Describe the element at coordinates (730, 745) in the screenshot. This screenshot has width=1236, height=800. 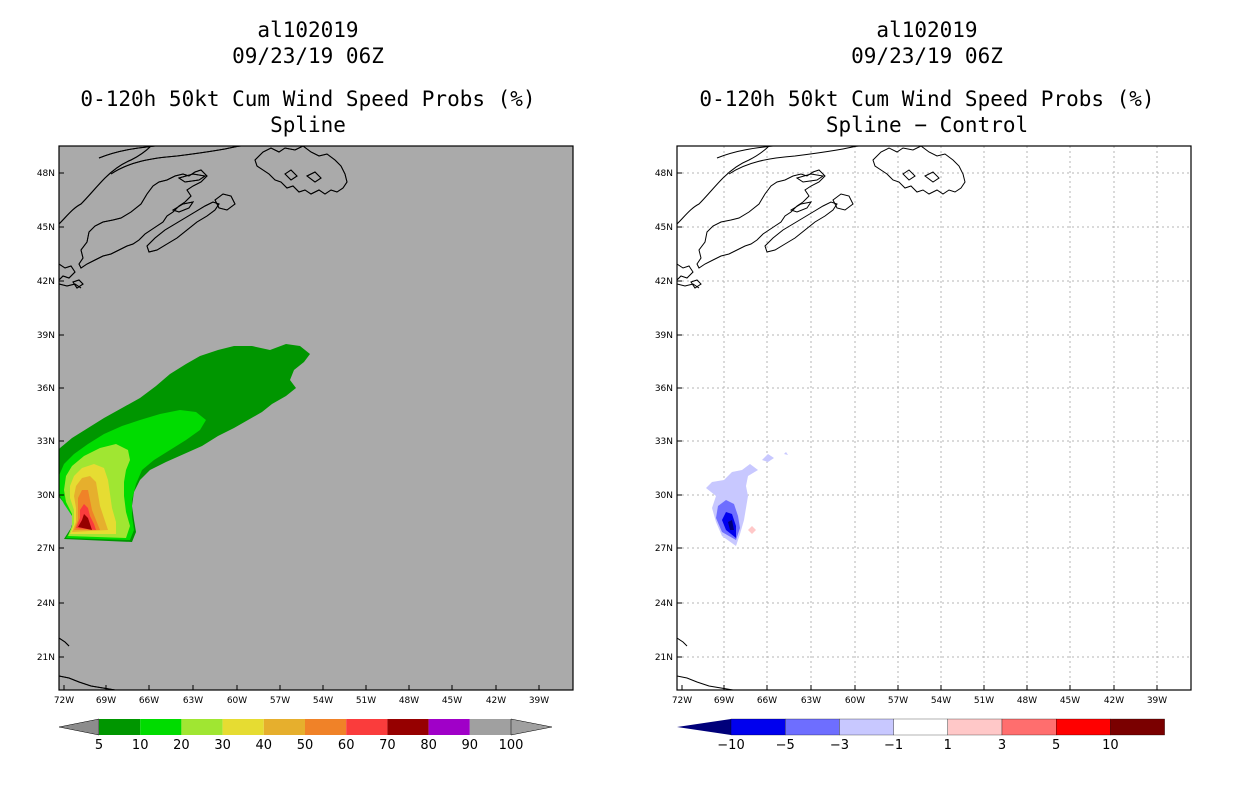
I see `colorbar-label: −10` at that location.